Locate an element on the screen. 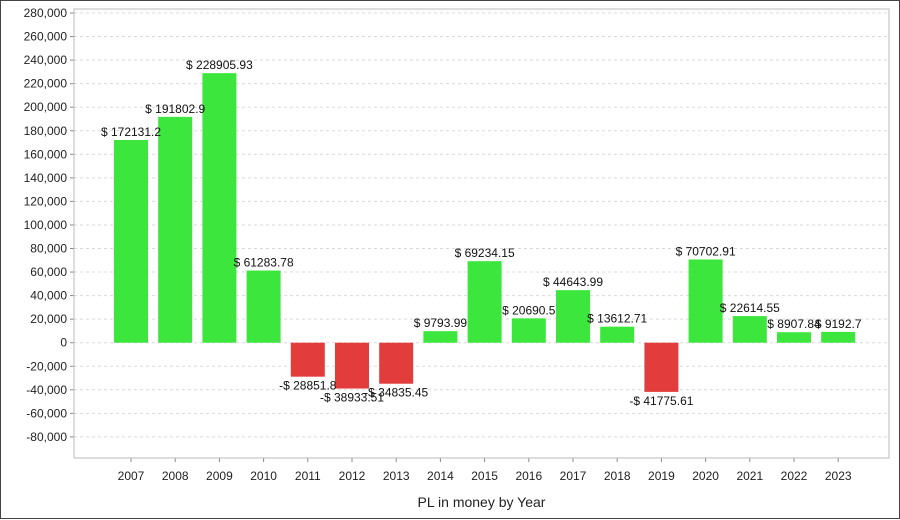 This screenshot has height=520, width=900. y-tick-label: 140,000 is located at coordinates (46, 178).